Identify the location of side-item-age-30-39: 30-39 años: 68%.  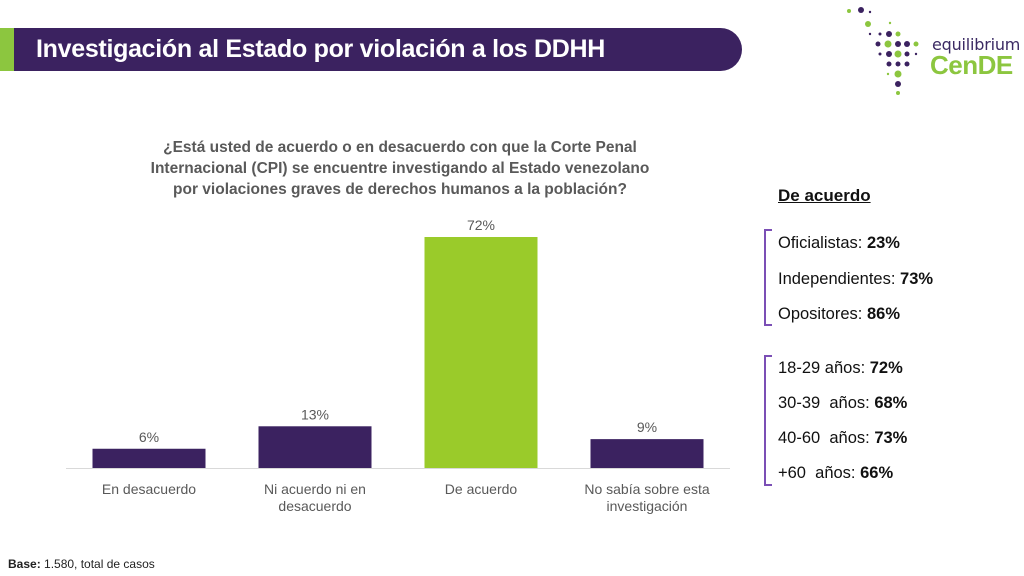
(842, 403).